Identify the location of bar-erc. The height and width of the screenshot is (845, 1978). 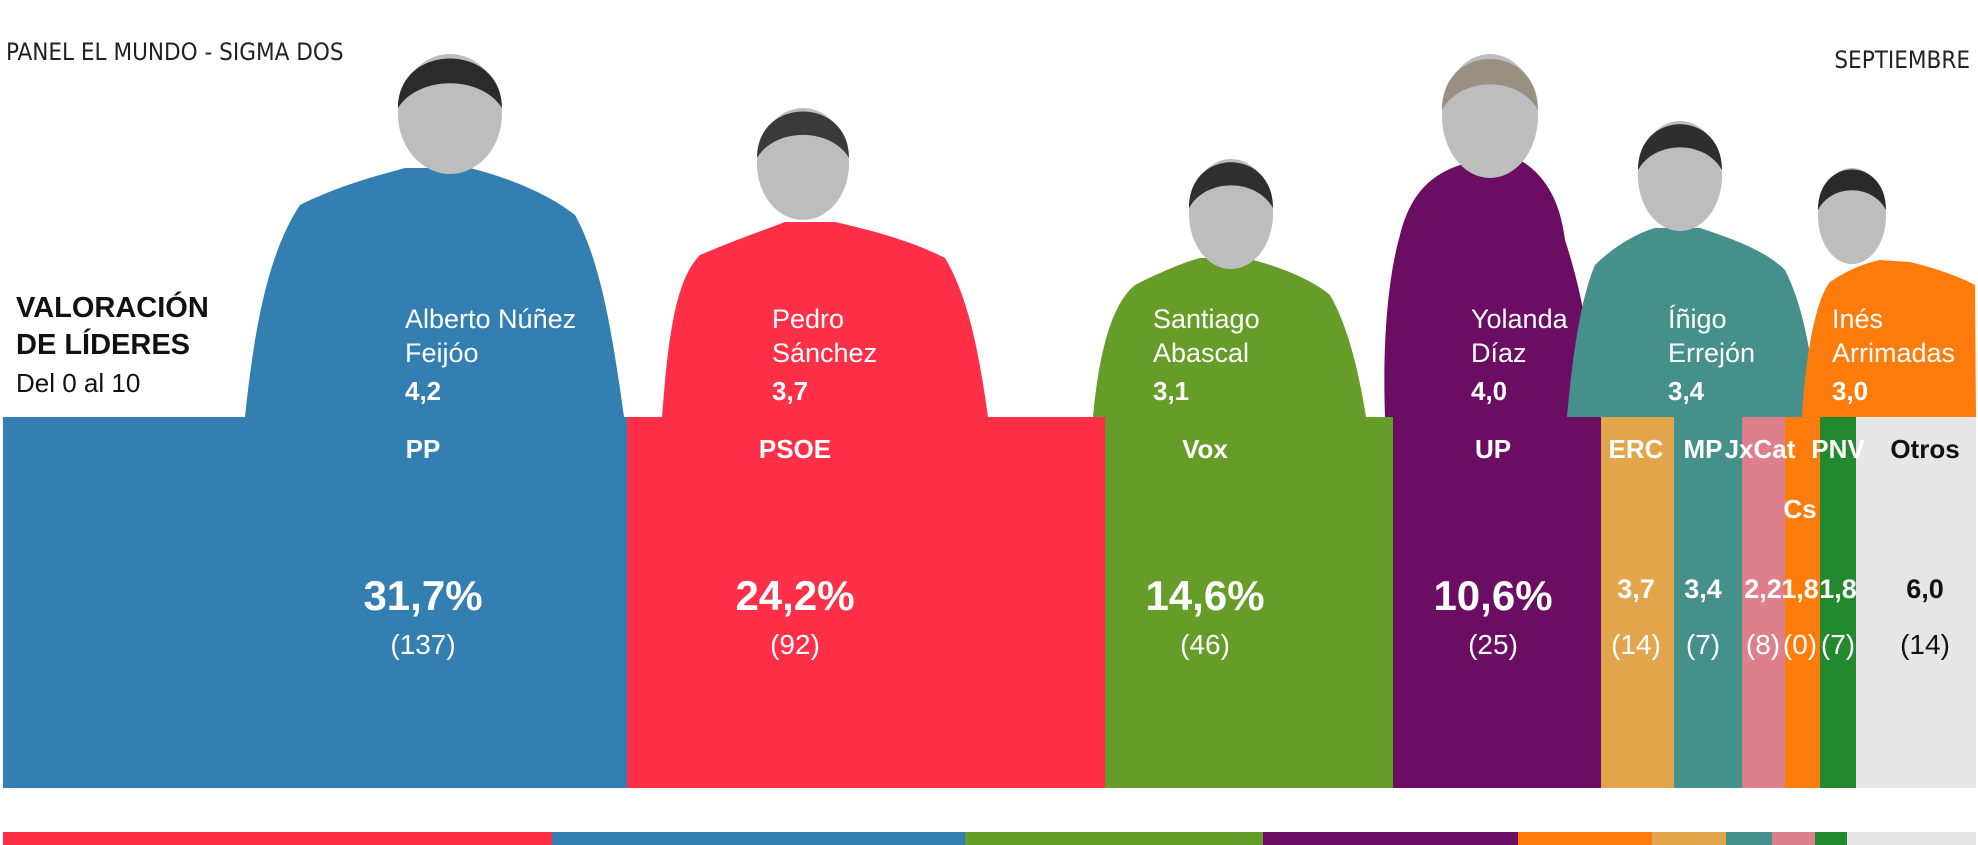
(1637, 602).